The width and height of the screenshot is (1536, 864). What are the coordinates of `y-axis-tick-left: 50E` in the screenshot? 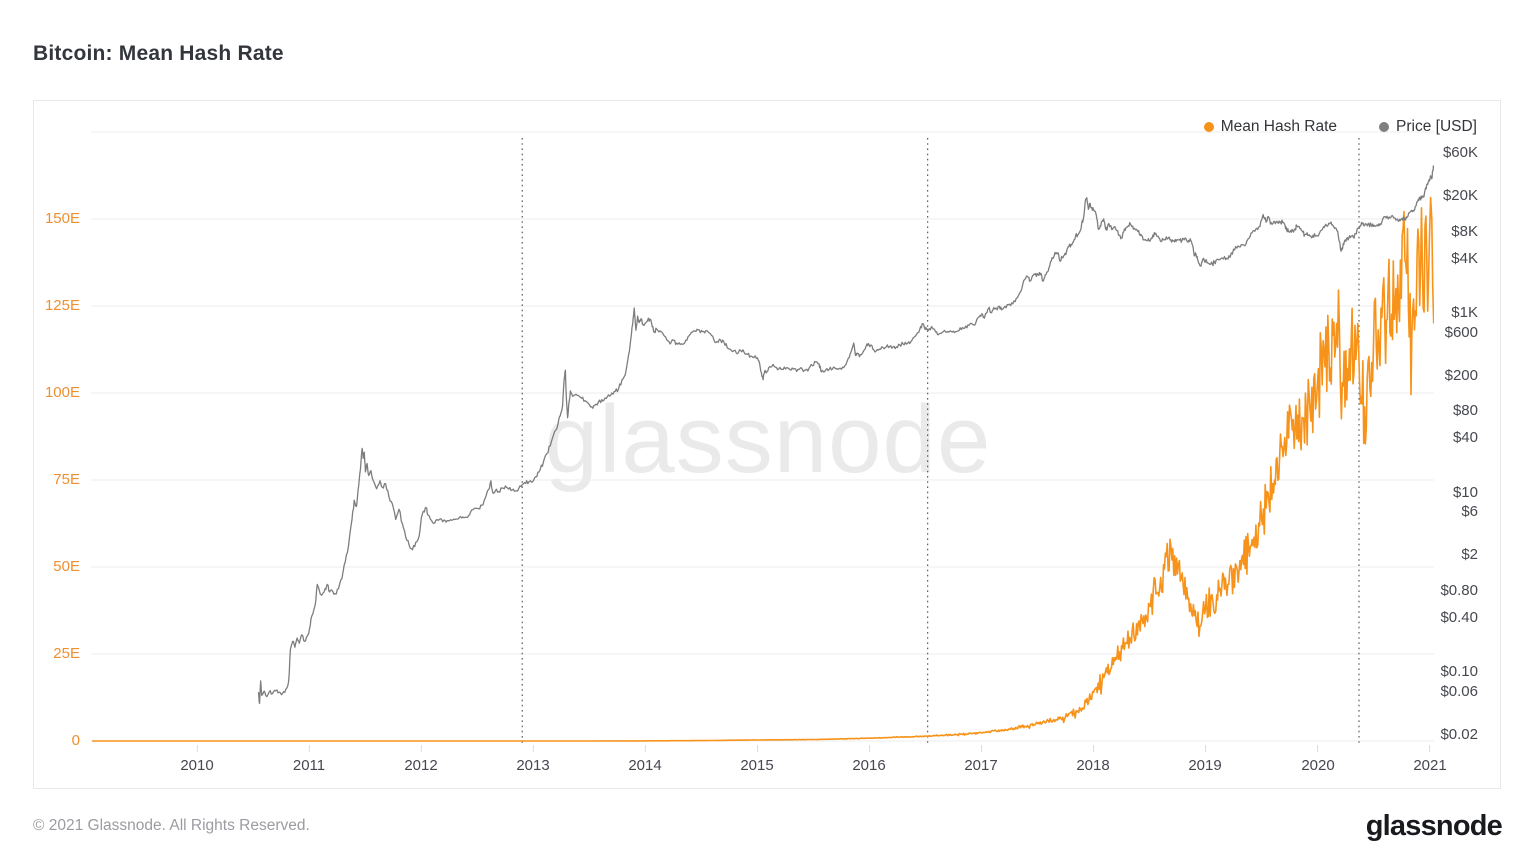 It's located at (66, 566).